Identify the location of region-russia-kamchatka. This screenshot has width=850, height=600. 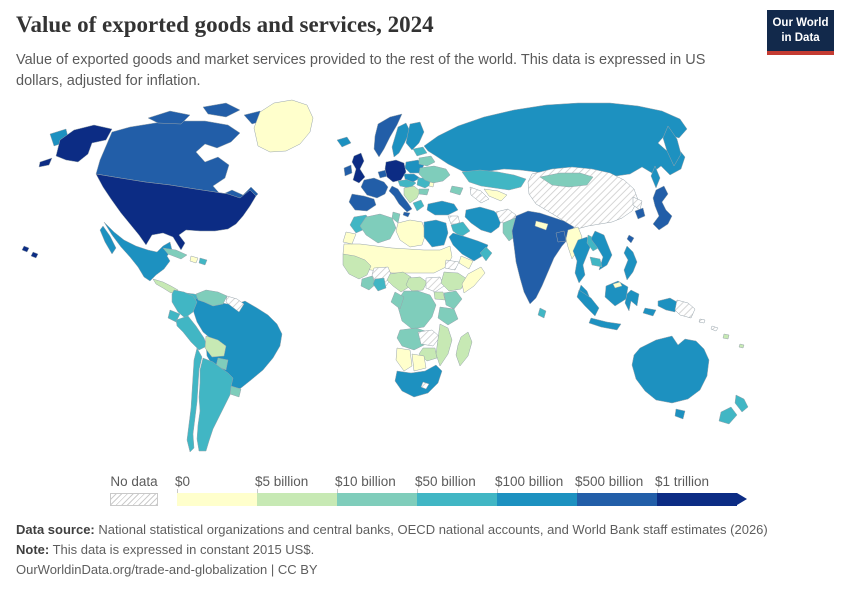
(672, 146).